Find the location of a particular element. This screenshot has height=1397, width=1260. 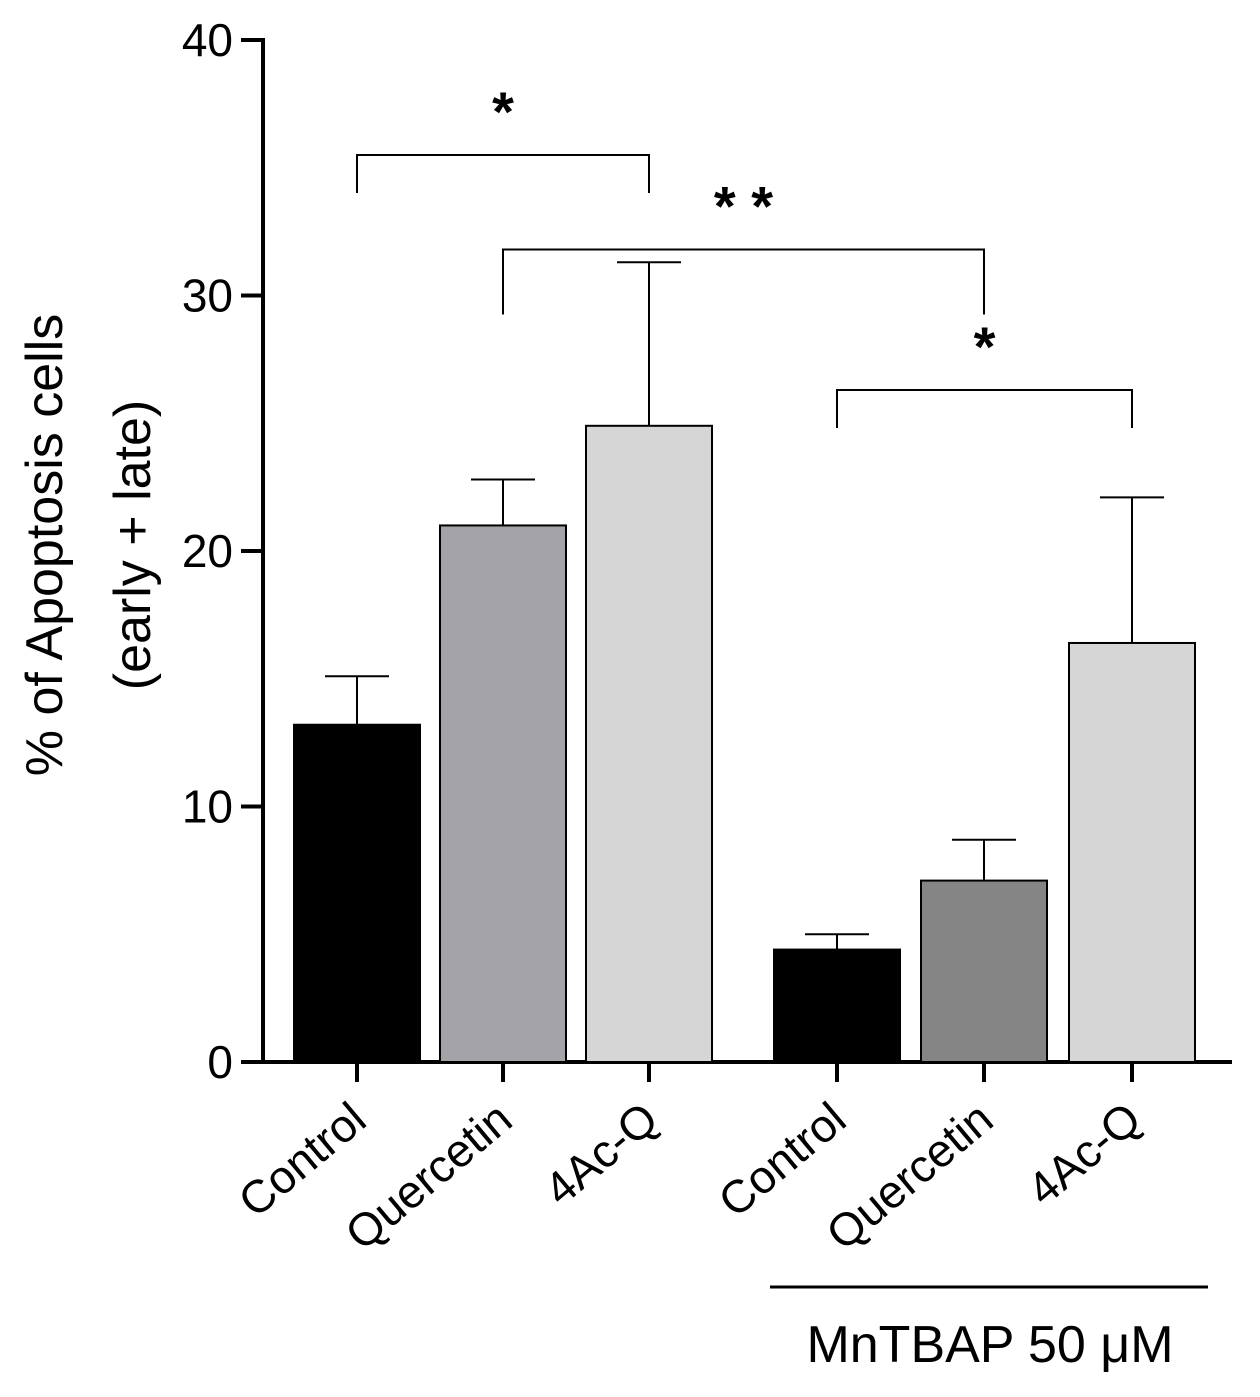

y-ticks: 0 10 20 30 40 is located at coordinates (222, 551).